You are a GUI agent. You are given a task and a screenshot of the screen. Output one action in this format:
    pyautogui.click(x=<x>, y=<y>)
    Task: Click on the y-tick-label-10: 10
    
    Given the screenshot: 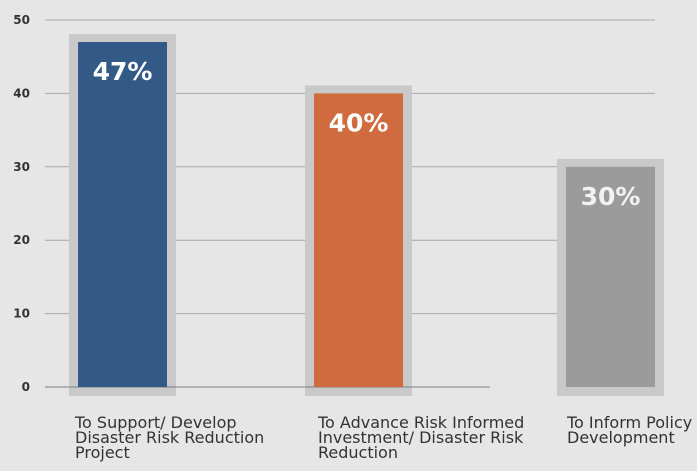 What is the action you would take?
    pyautogui.click(x=21, y=314)
    